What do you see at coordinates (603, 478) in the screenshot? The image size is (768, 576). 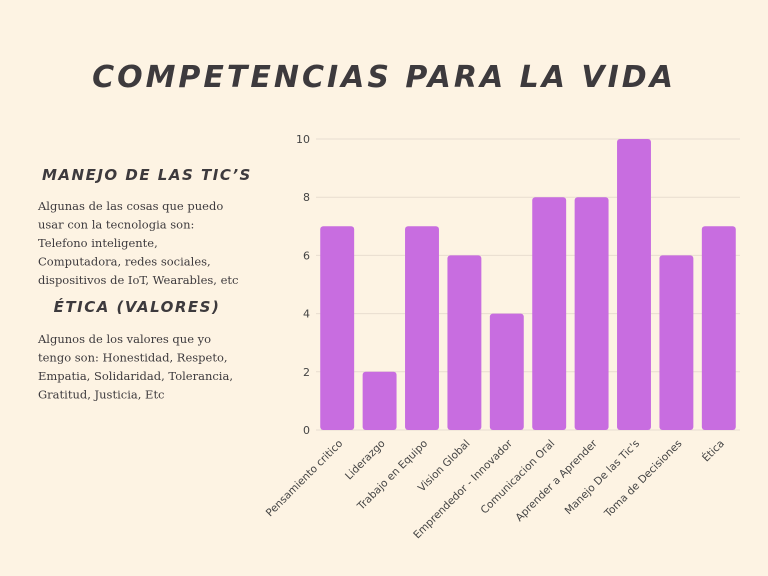 I see `x-tick-label: Manejo De las Tic's` at bounding box center [603, 478].